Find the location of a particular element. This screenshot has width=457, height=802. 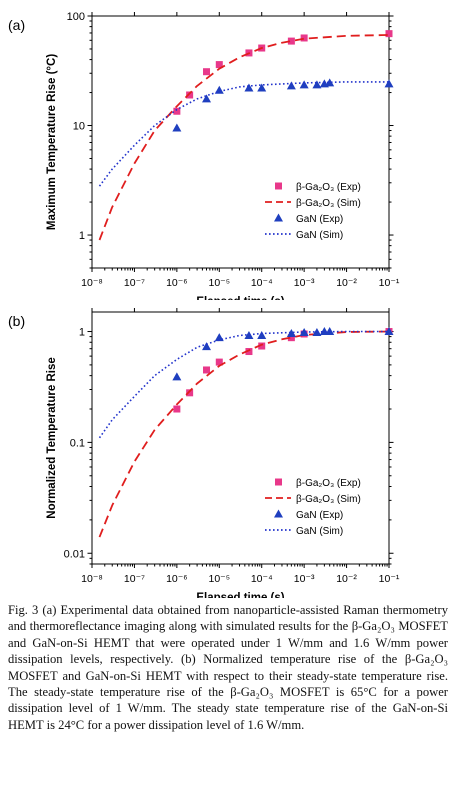

panel-label: (a) is located at coordinates (16, 25).